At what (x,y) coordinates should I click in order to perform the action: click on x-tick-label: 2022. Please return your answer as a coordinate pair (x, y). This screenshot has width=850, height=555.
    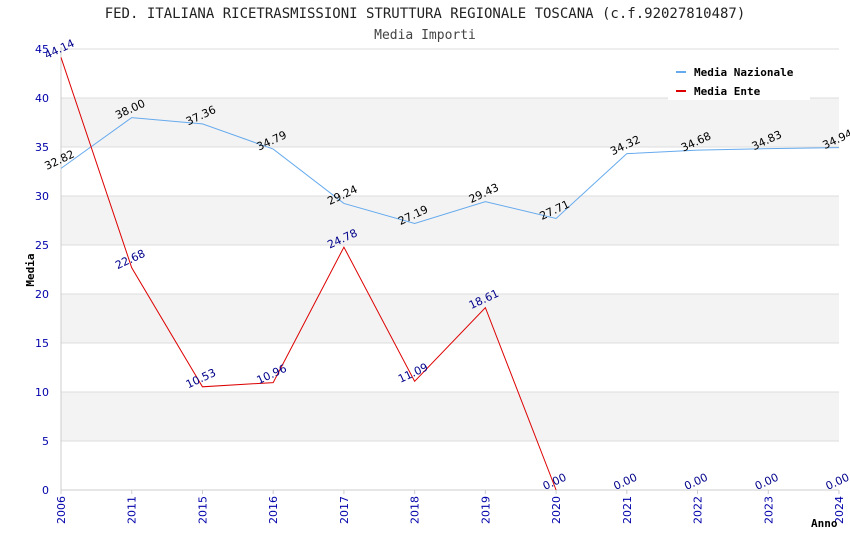
    Looking at the image, I should click on (698, 510).